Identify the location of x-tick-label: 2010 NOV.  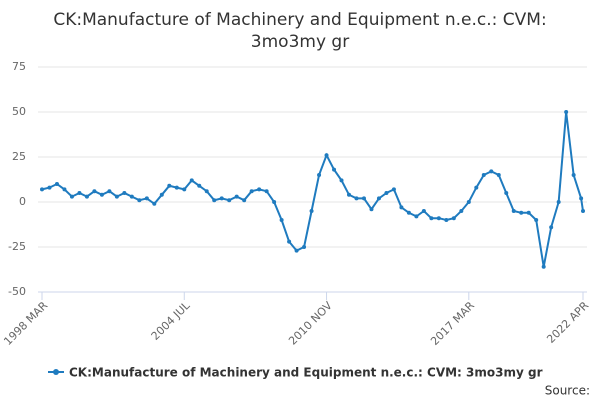
(310, 323).